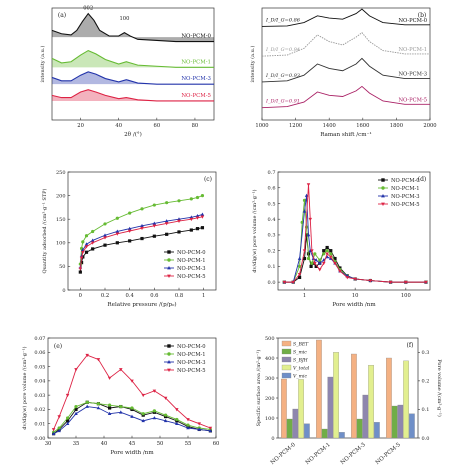  What do you see at coordinates (426, 410) in the screenshot?
I see `y2-tick-label: 0.1` at bounding box center [426, 410].